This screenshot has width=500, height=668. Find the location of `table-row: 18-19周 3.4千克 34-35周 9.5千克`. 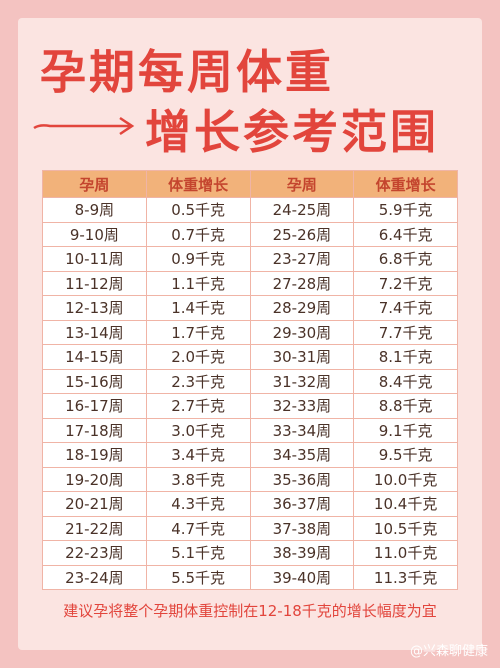

table-row: 18-19周 3.4千克 34-35周 9.5千克 is located at coordinates (250, 455).